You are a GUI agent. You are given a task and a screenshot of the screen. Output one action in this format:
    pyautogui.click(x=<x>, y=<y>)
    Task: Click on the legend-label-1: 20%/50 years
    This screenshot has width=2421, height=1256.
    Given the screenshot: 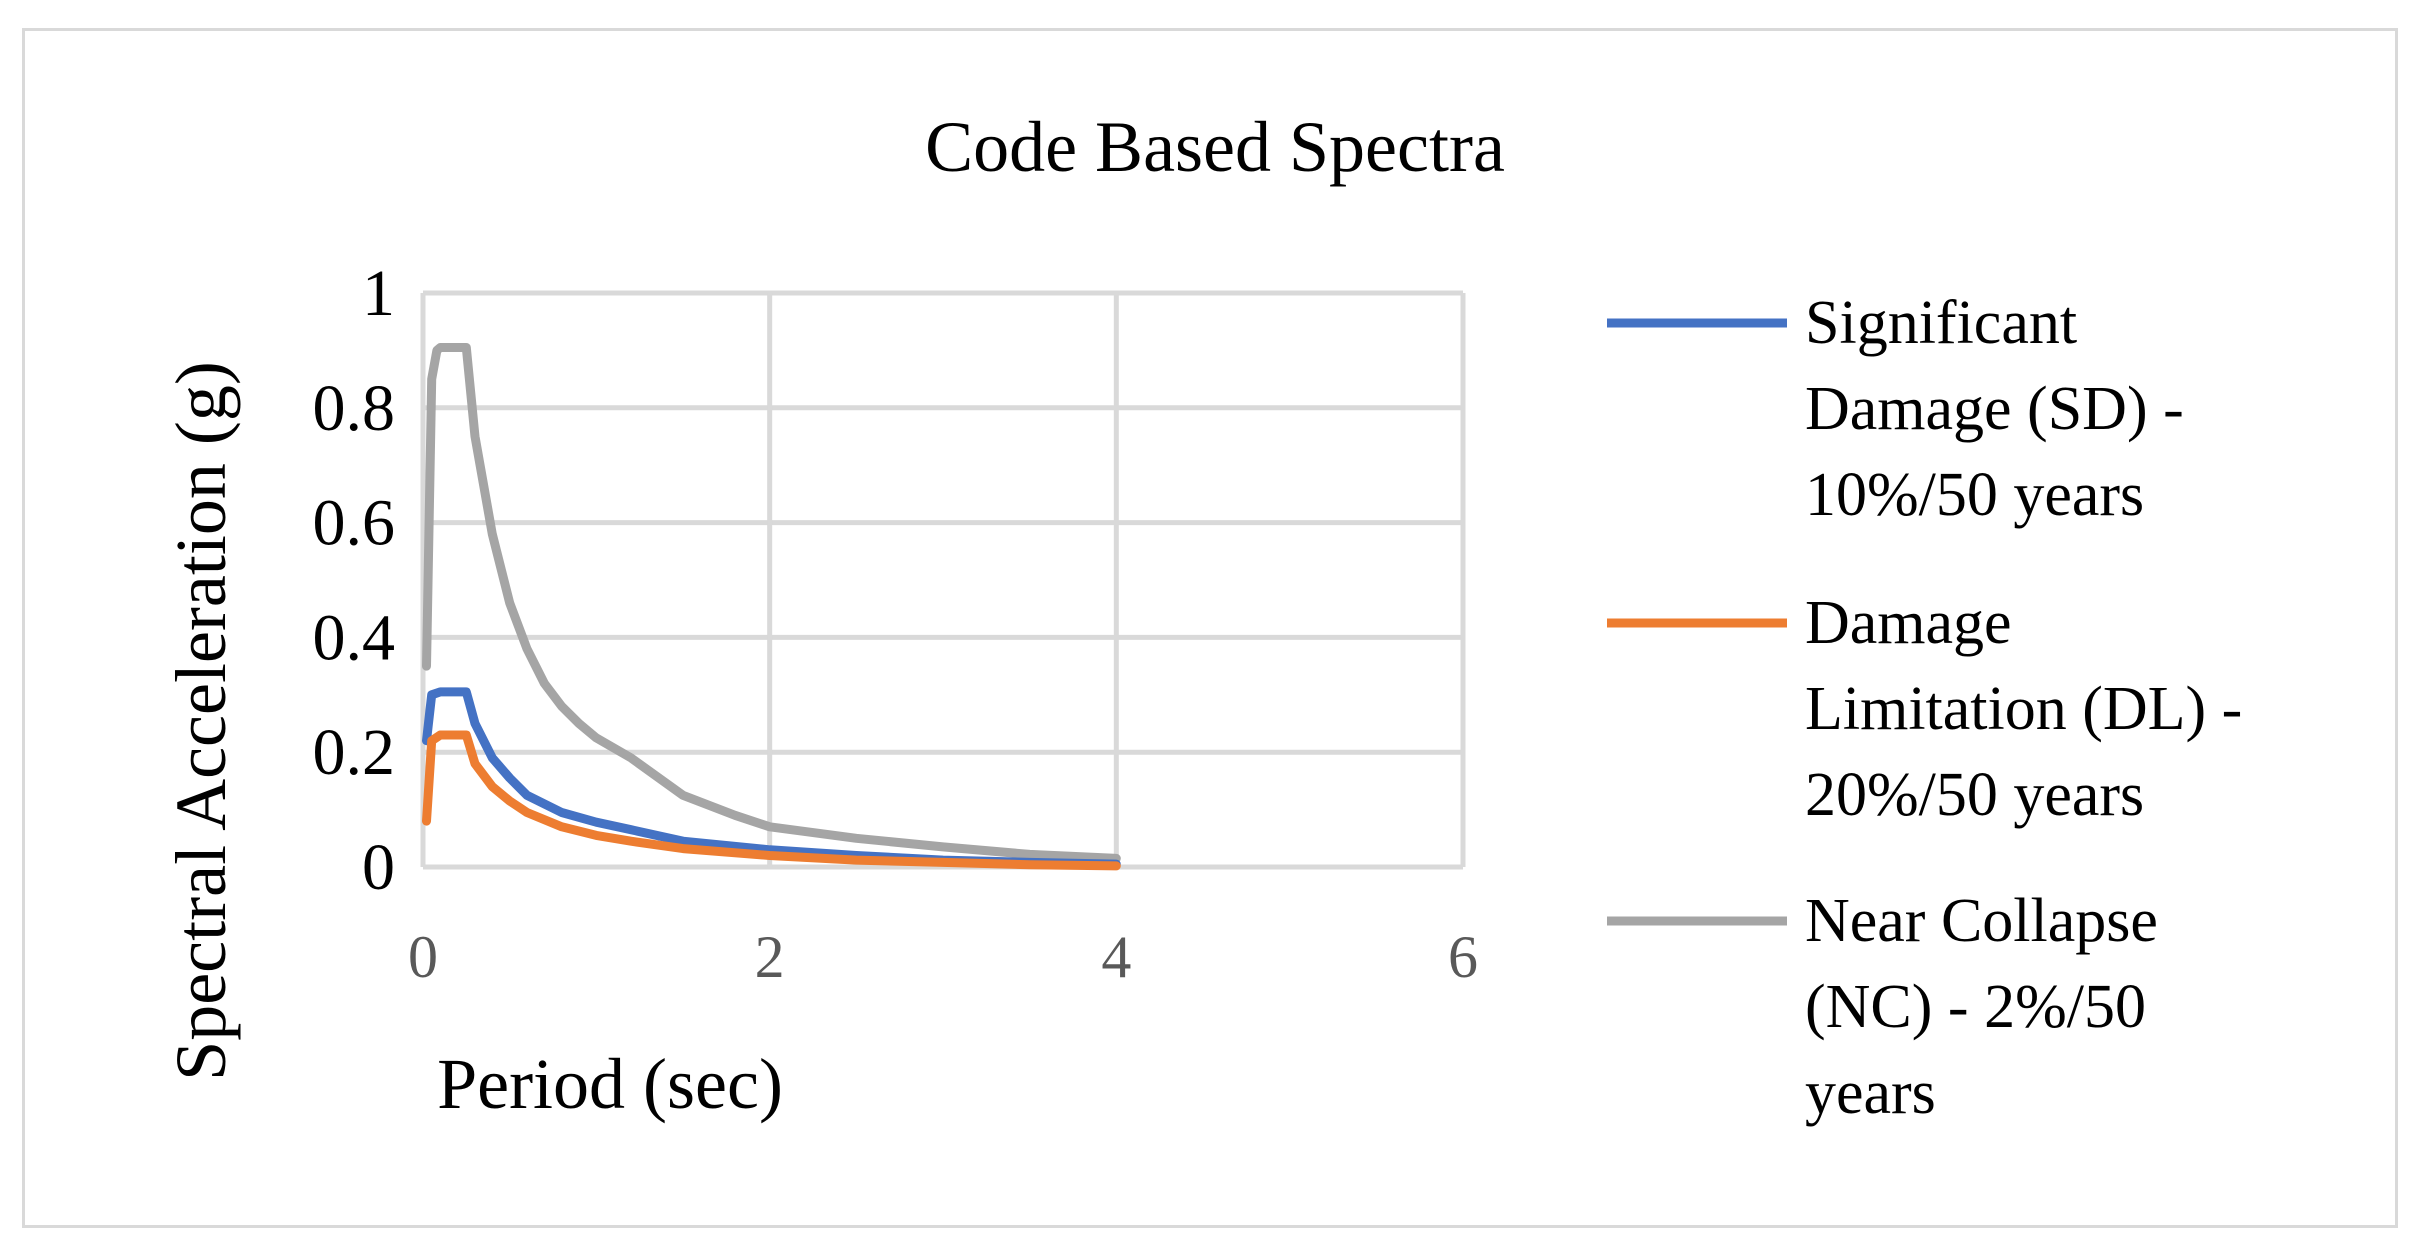 What is the action you would take?
    pyautogui.click(x=1974, y=795)
    